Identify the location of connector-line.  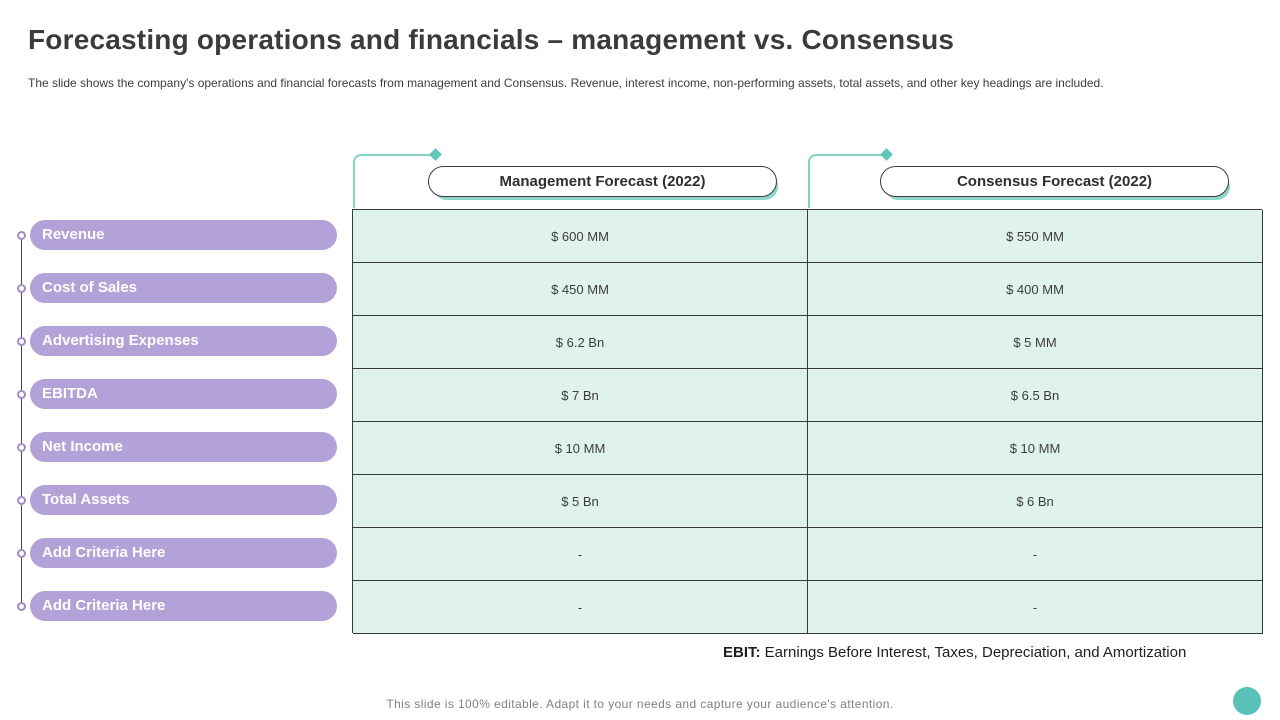
(21, 420).